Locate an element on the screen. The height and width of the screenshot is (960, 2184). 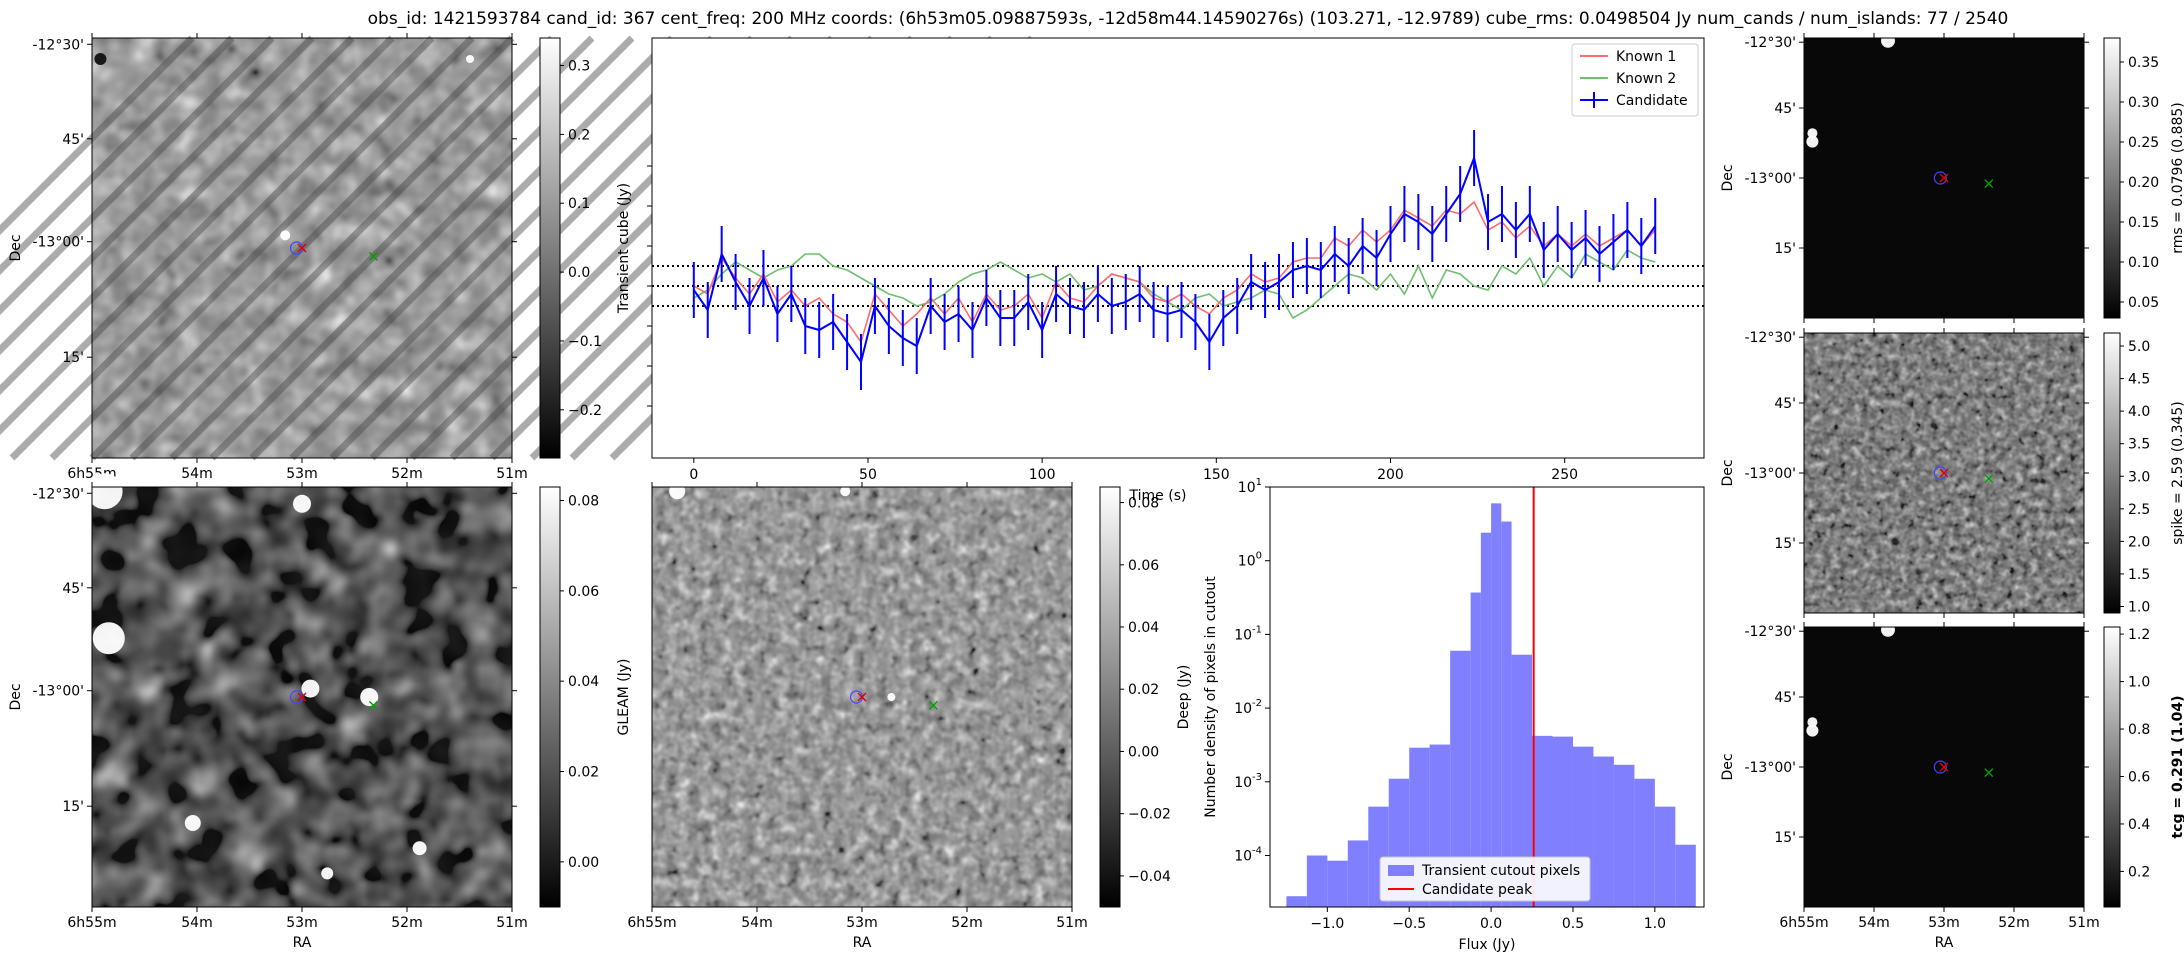
ra-tick-label: 52m is located at coordinates (2013, 923).